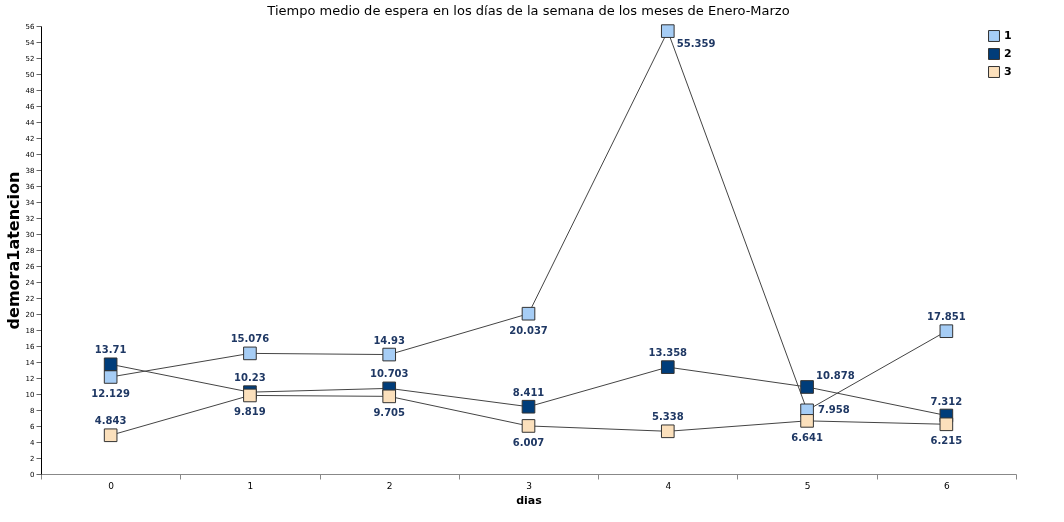 Image resolution: width=1064 pixels, height=522 pixels. I want to click on data-label: 14.93, so click(389, 340).